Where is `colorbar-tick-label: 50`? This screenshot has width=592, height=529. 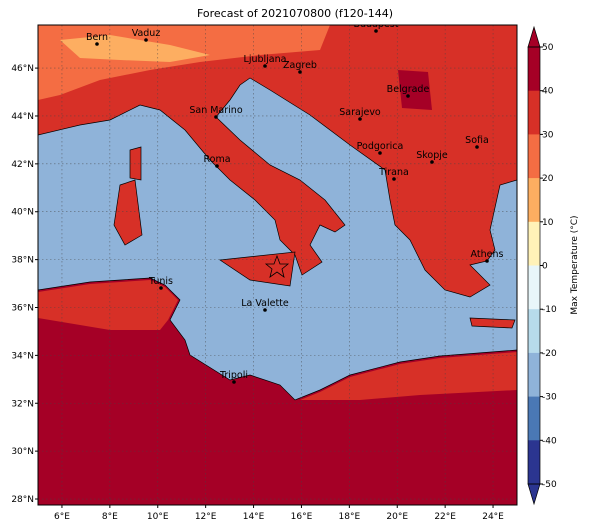 colorbar-tick-label: 50 is located at coordinates (548, 48).